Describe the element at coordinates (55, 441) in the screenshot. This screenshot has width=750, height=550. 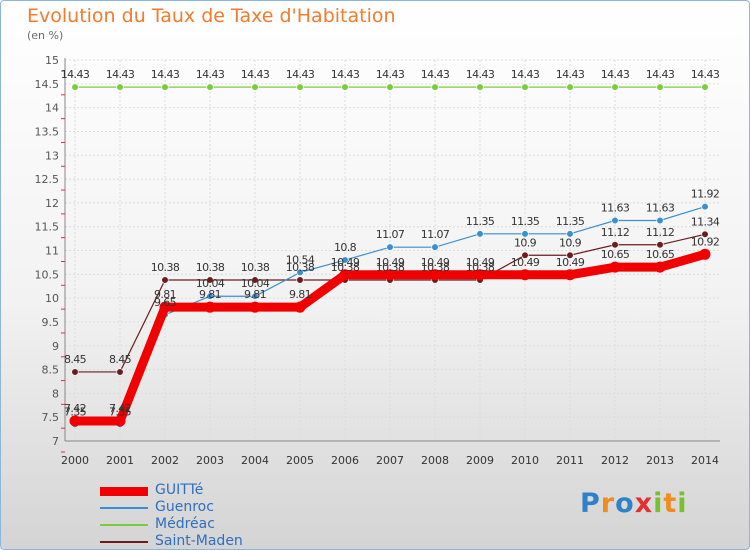
I see `y-tick-label: 7` at that location.